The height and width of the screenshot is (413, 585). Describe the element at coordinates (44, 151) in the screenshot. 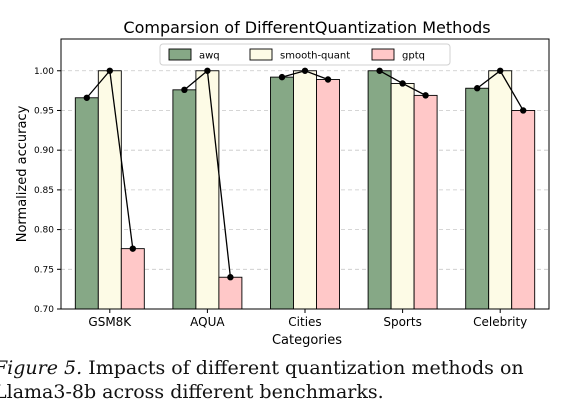

I see `y-tick-label: 0.90` at that location.